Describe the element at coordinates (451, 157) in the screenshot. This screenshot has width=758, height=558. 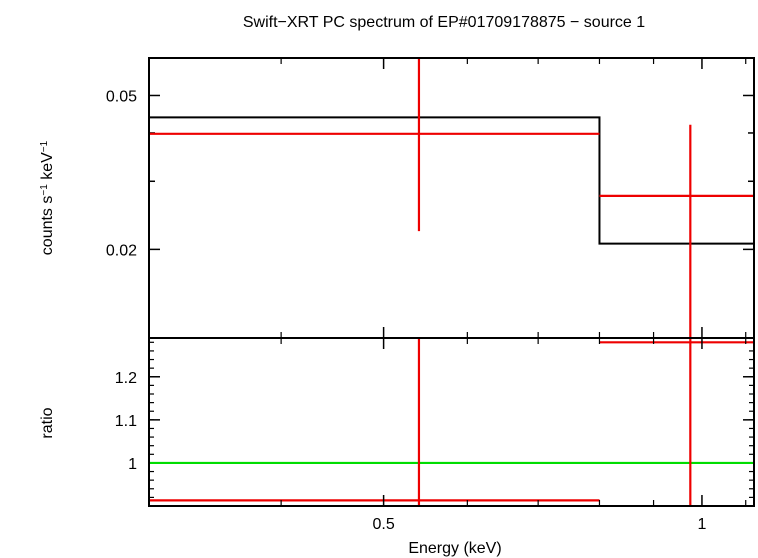
I see `spectrum-minor-ticks` at that location.